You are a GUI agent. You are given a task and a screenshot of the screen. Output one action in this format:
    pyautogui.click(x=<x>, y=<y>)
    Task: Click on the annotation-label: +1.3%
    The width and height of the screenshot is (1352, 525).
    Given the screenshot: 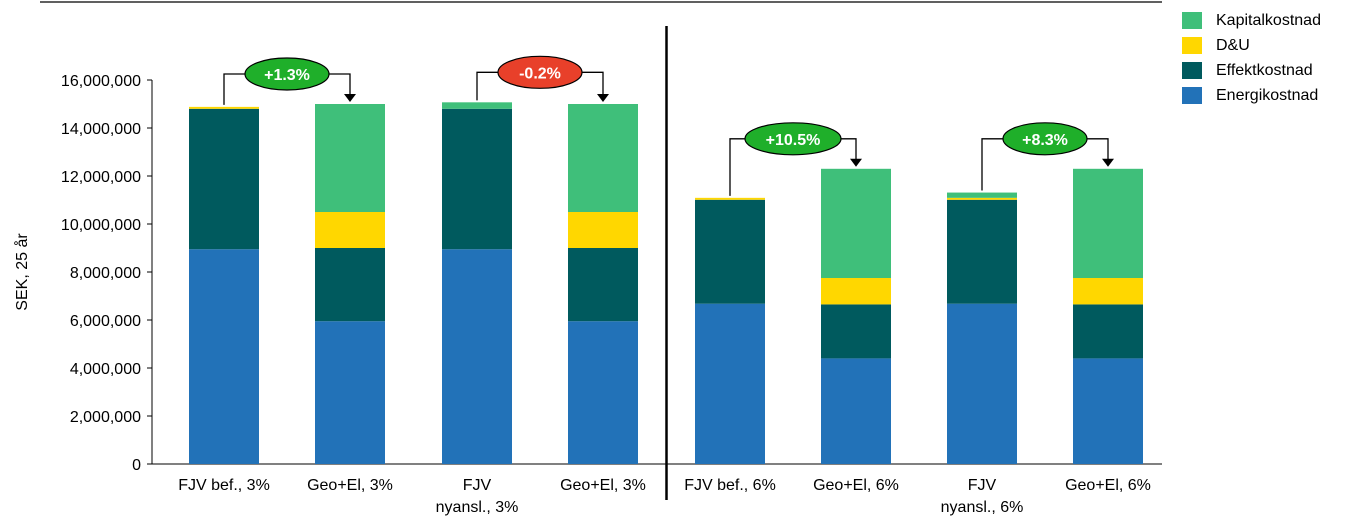 What is the action you would take?
    pyautogui.click(x=287, y=75)
    